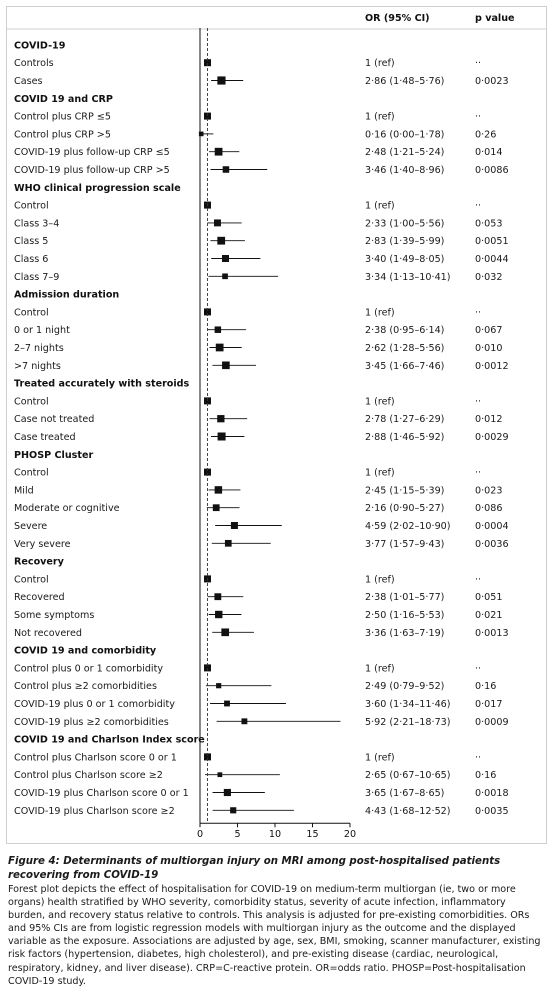 This screenshot has height=1000, width=553. I want to click on row-label: COVID-19 plus ≥2 comorbidities, so click(91, 722).